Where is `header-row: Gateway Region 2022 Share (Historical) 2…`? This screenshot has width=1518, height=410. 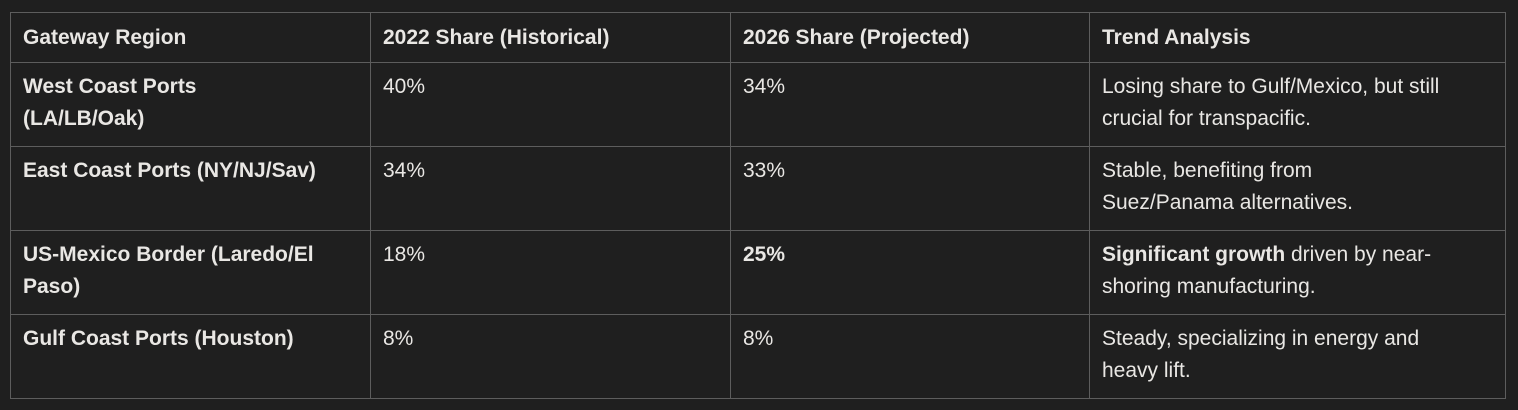
header-row: Gateway Region 2022 Share (Historical) 2… is located at coordinates (758, 37).